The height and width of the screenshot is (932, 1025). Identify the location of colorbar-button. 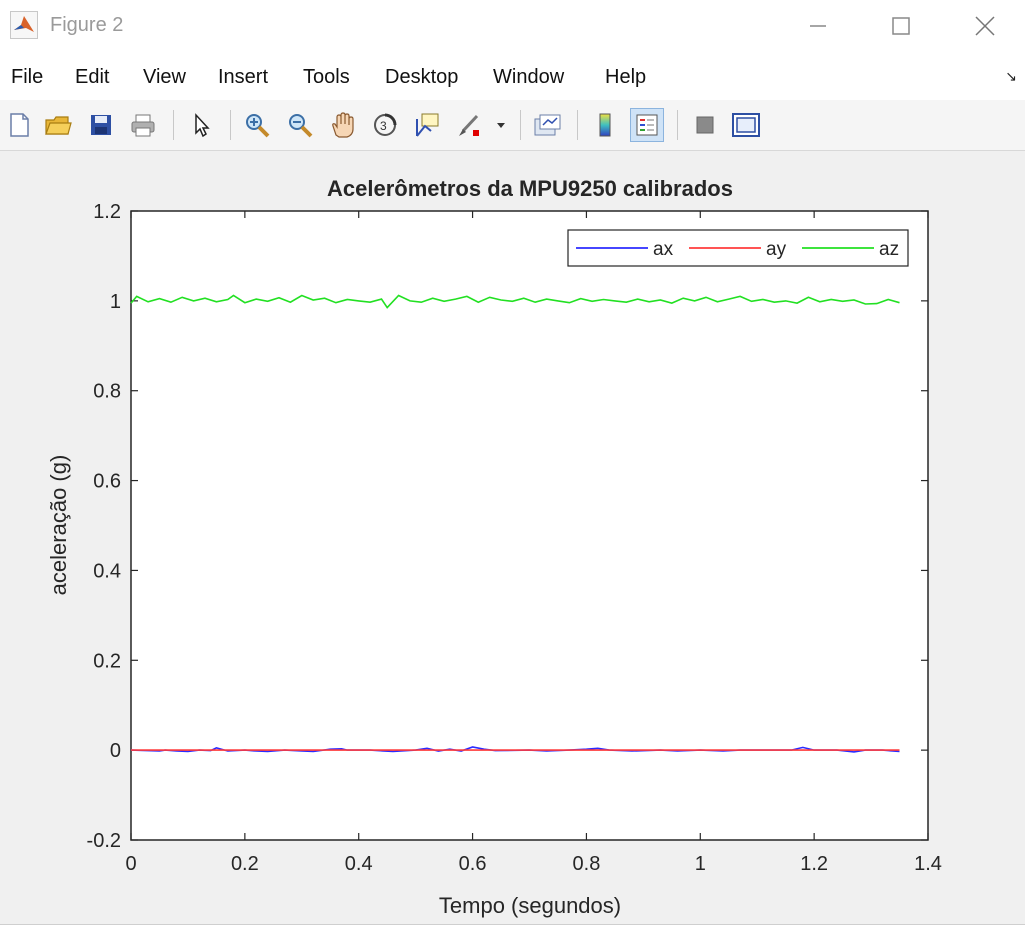
(605, 125).